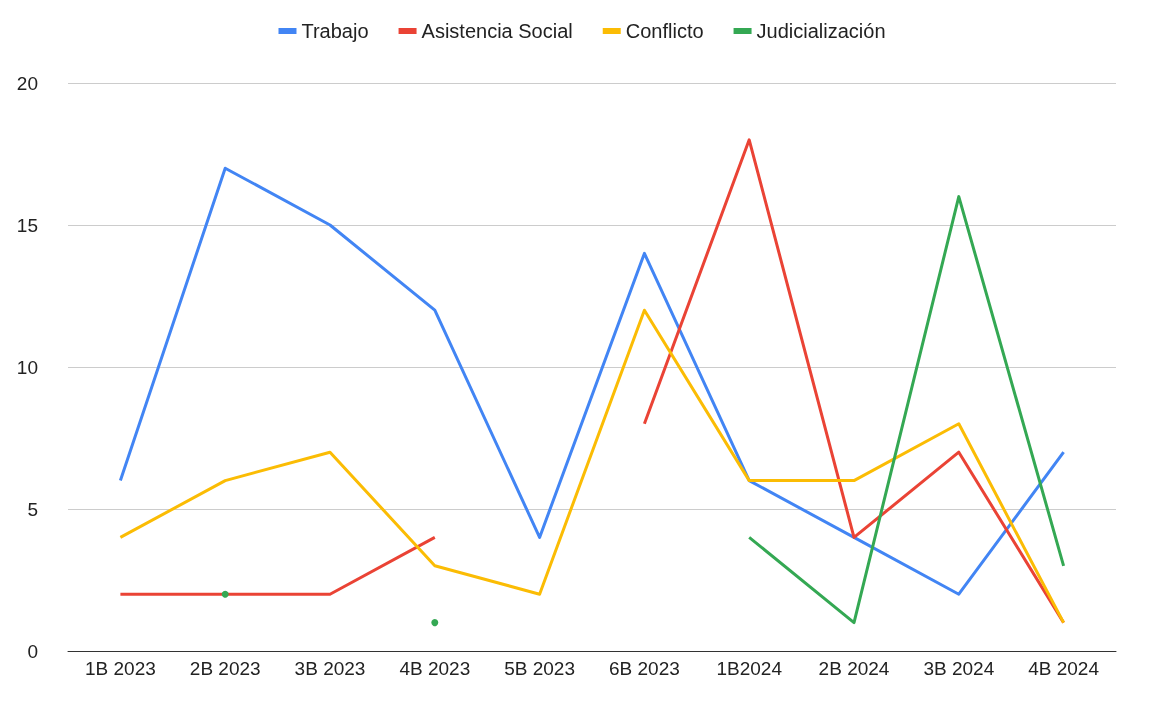  I want to click on x-tick-label: 3B 2024, so click(959, 668).